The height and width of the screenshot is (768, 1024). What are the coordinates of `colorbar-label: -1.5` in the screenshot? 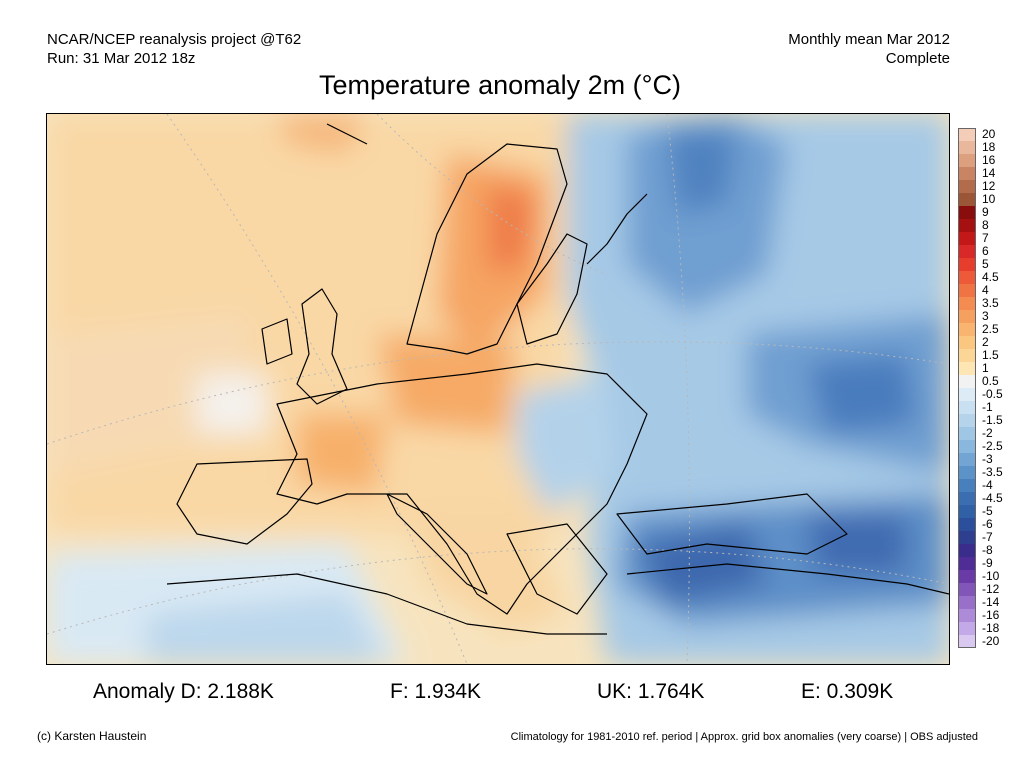 It's located at (992, 420).